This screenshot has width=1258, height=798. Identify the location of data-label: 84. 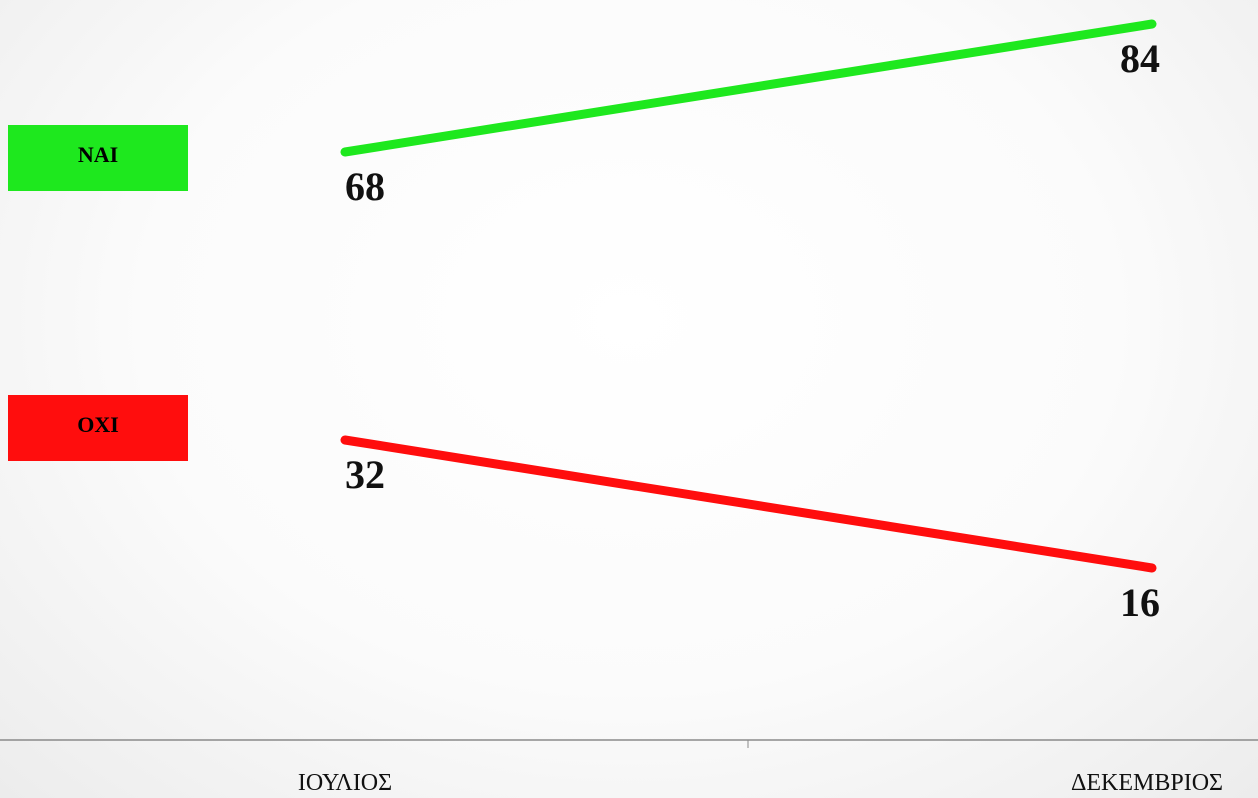
(1140, 58).